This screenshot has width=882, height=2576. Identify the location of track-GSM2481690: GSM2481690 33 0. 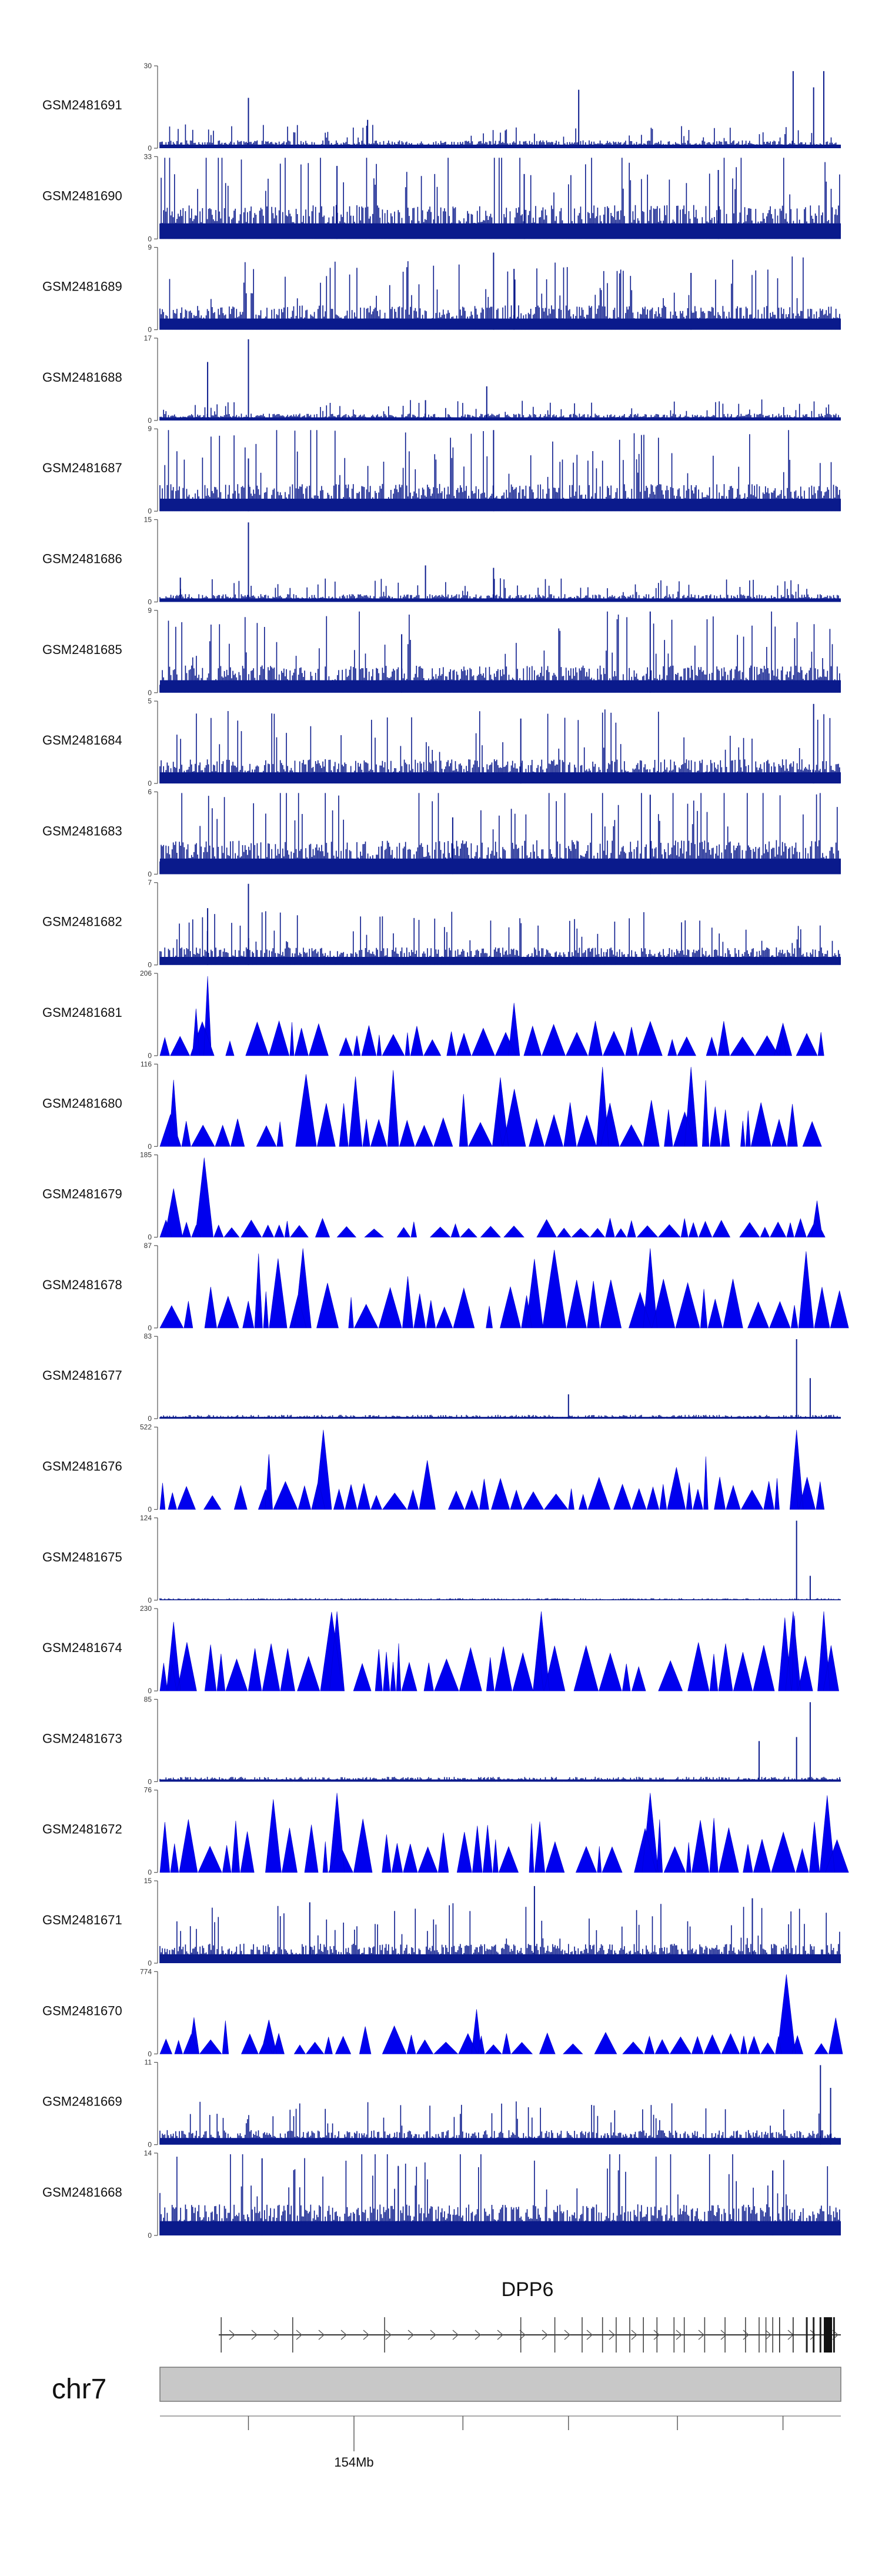
(441, 197).